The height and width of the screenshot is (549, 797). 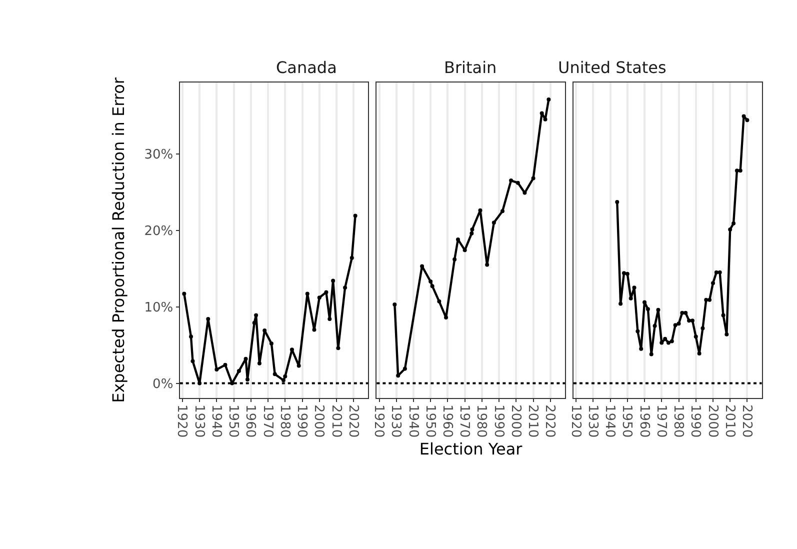 What do you see at coordinates (612, 67) in the screenshot?
I see `chart-title: United States` at bounding box center [612, 67].